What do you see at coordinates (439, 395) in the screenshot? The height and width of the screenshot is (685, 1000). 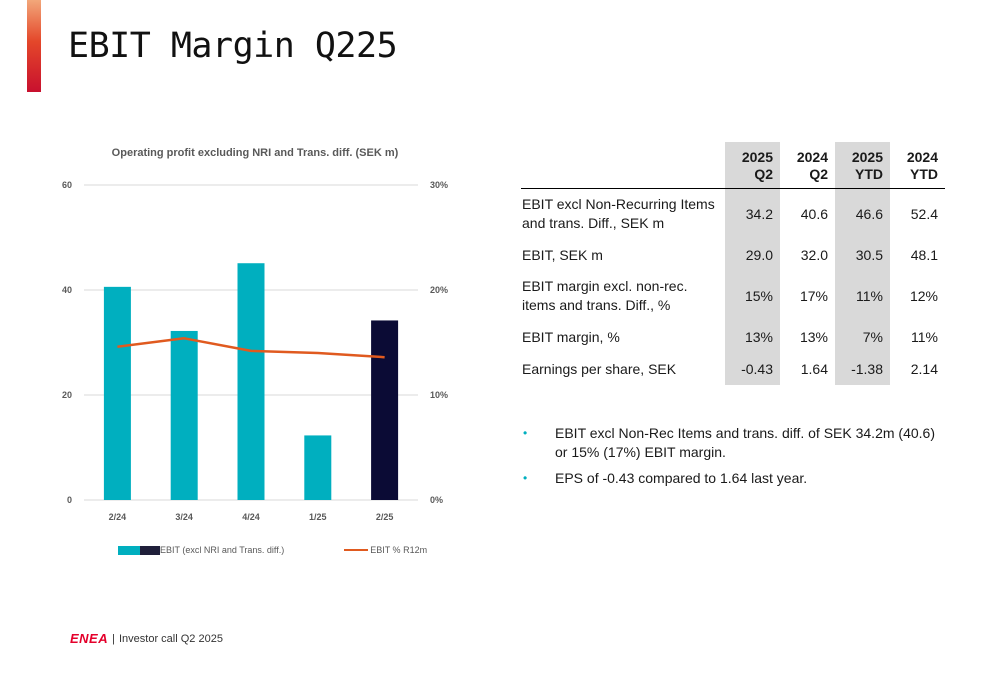 I see `y-right-tick-label: 10%` at bounding box center [439, 395].